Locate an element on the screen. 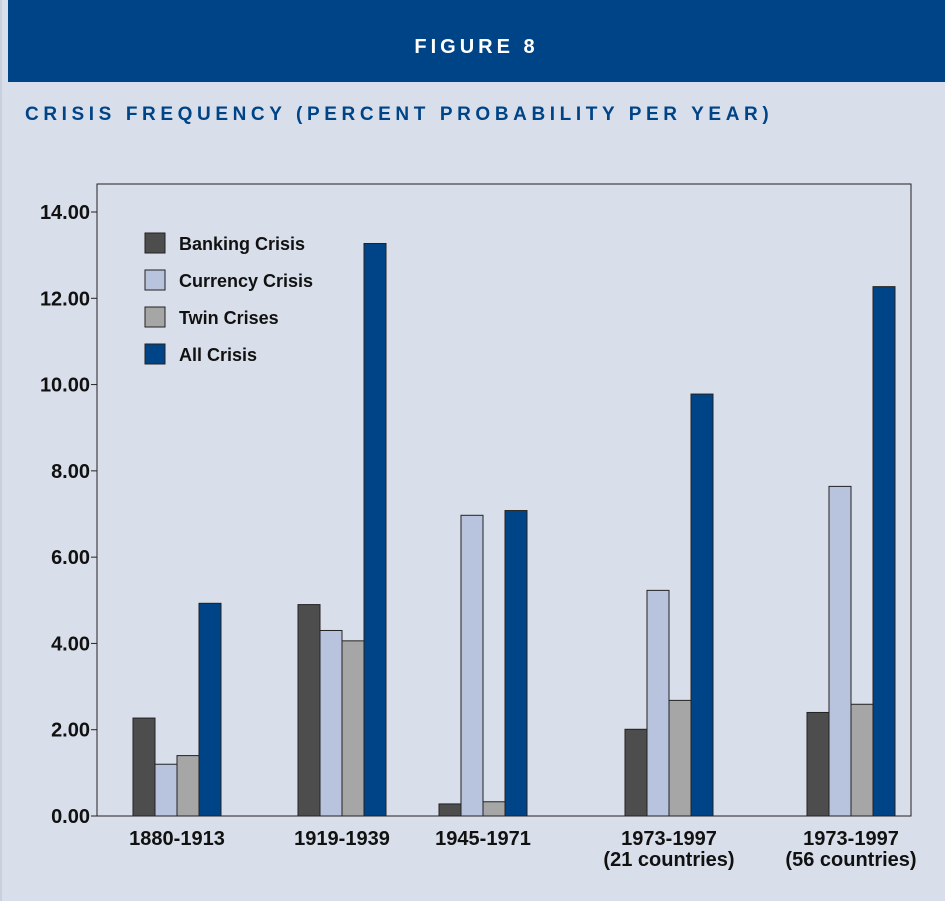 The image size is (945, 903). figure-label: FIGURE 8 is located at coordinates (476, 47).